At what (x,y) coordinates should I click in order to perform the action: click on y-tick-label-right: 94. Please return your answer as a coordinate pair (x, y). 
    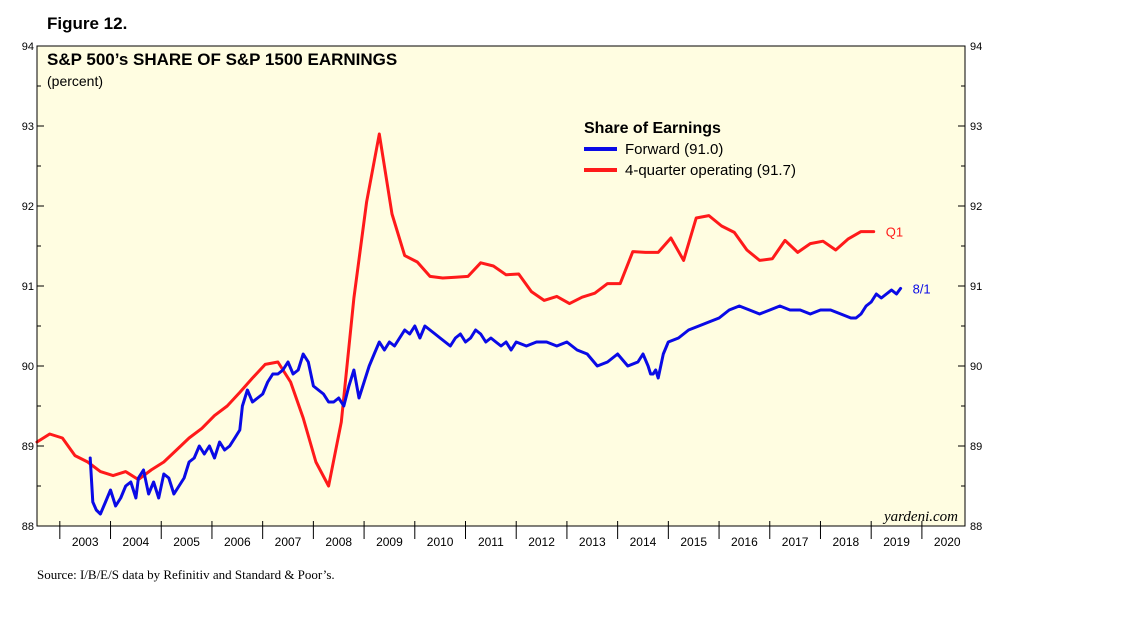
    Looking at the image, I should click on (976, 47).